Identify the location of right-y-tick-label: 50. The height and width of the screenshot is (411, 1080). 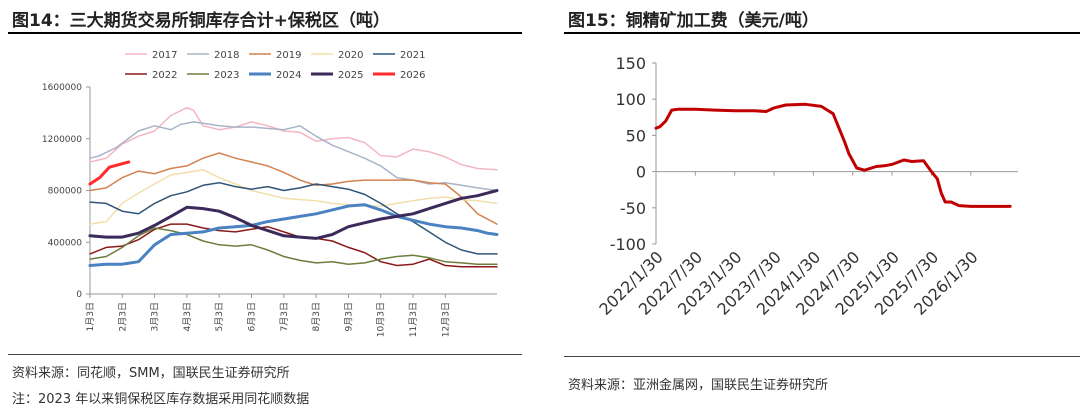
(636, 135).